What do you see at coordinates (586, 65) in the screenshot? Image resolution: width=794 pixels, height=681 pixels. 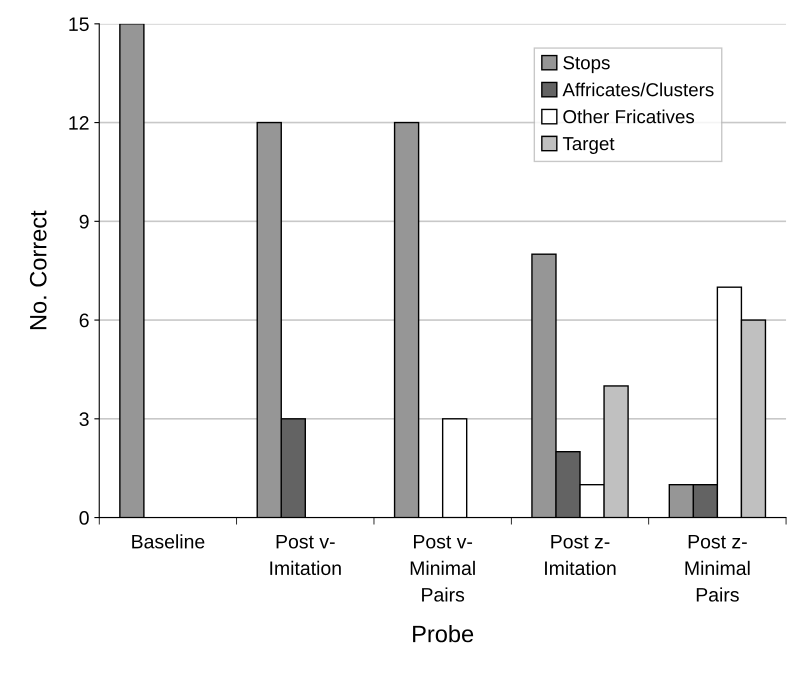 I see `legend-label: Stops` at bounding box center [586, 65].